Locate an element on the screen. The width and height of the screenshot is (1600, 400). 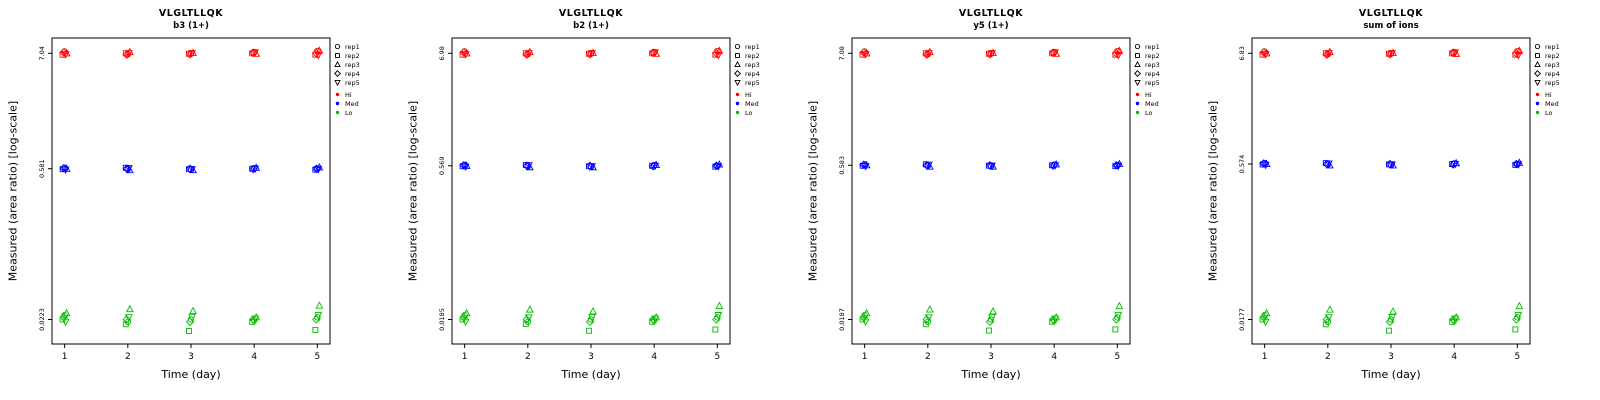
y-axis-ticks: 7.04 0.581 0.0223 is located at coordinates (45, 188).